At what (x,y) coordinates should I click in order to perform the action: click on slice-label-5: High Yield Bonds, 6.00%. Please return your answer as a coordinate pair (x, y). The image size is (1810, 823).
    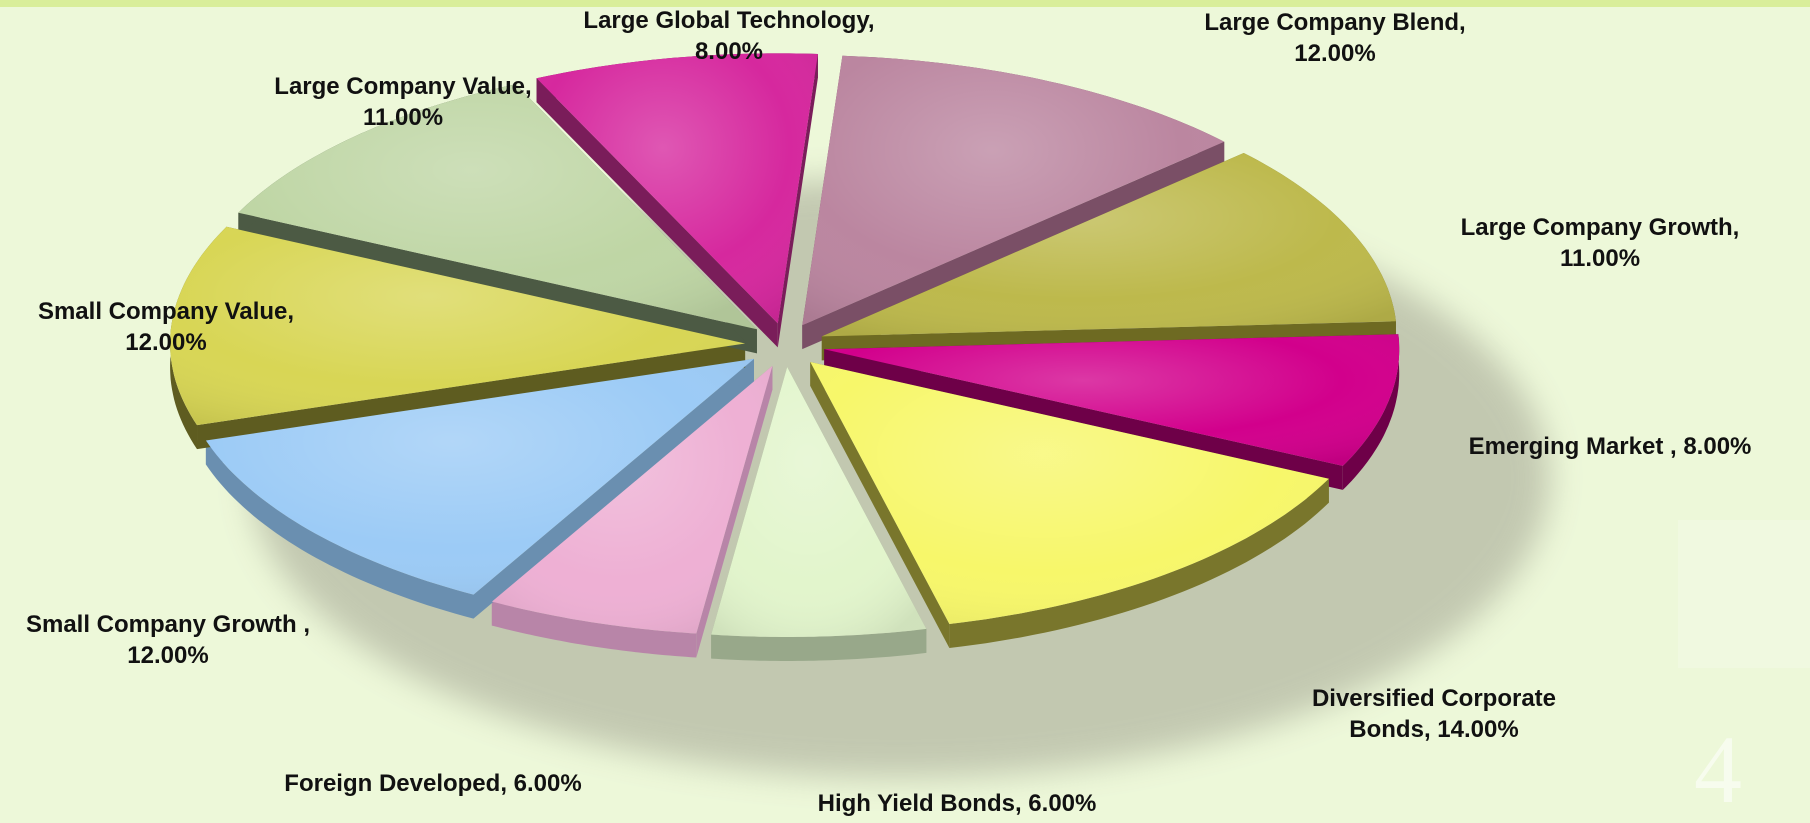
    Looking at the image, I should click on (957, 803).